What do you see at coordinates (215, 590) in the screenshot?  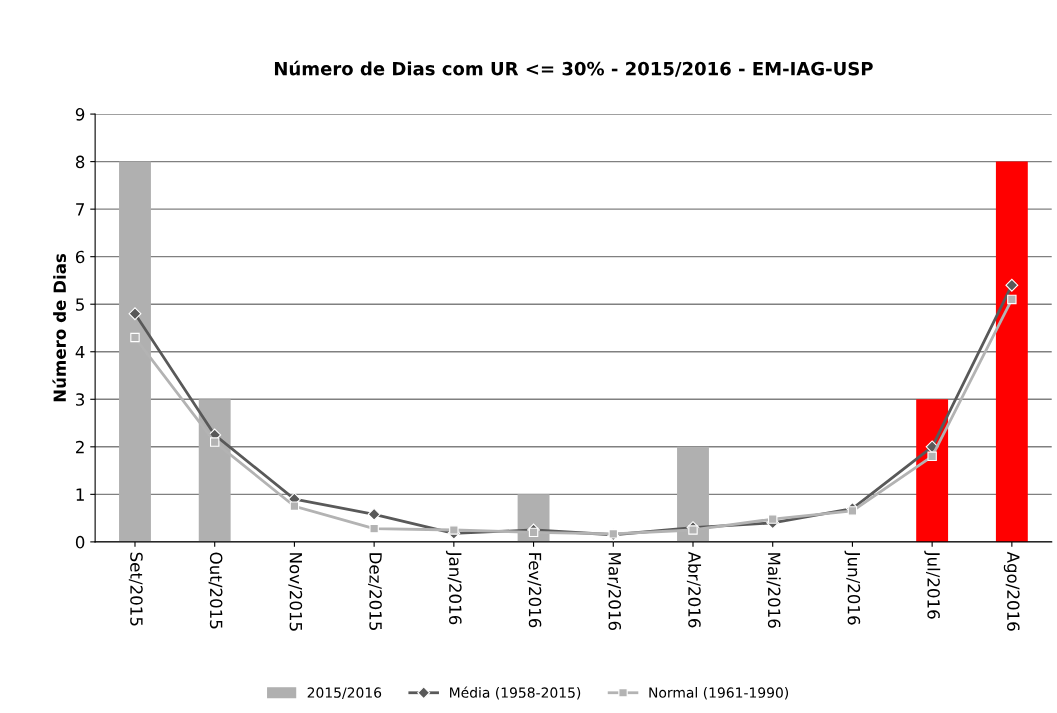 I see `x-tick-label: Out/2015` at bounding box center [215, 590].